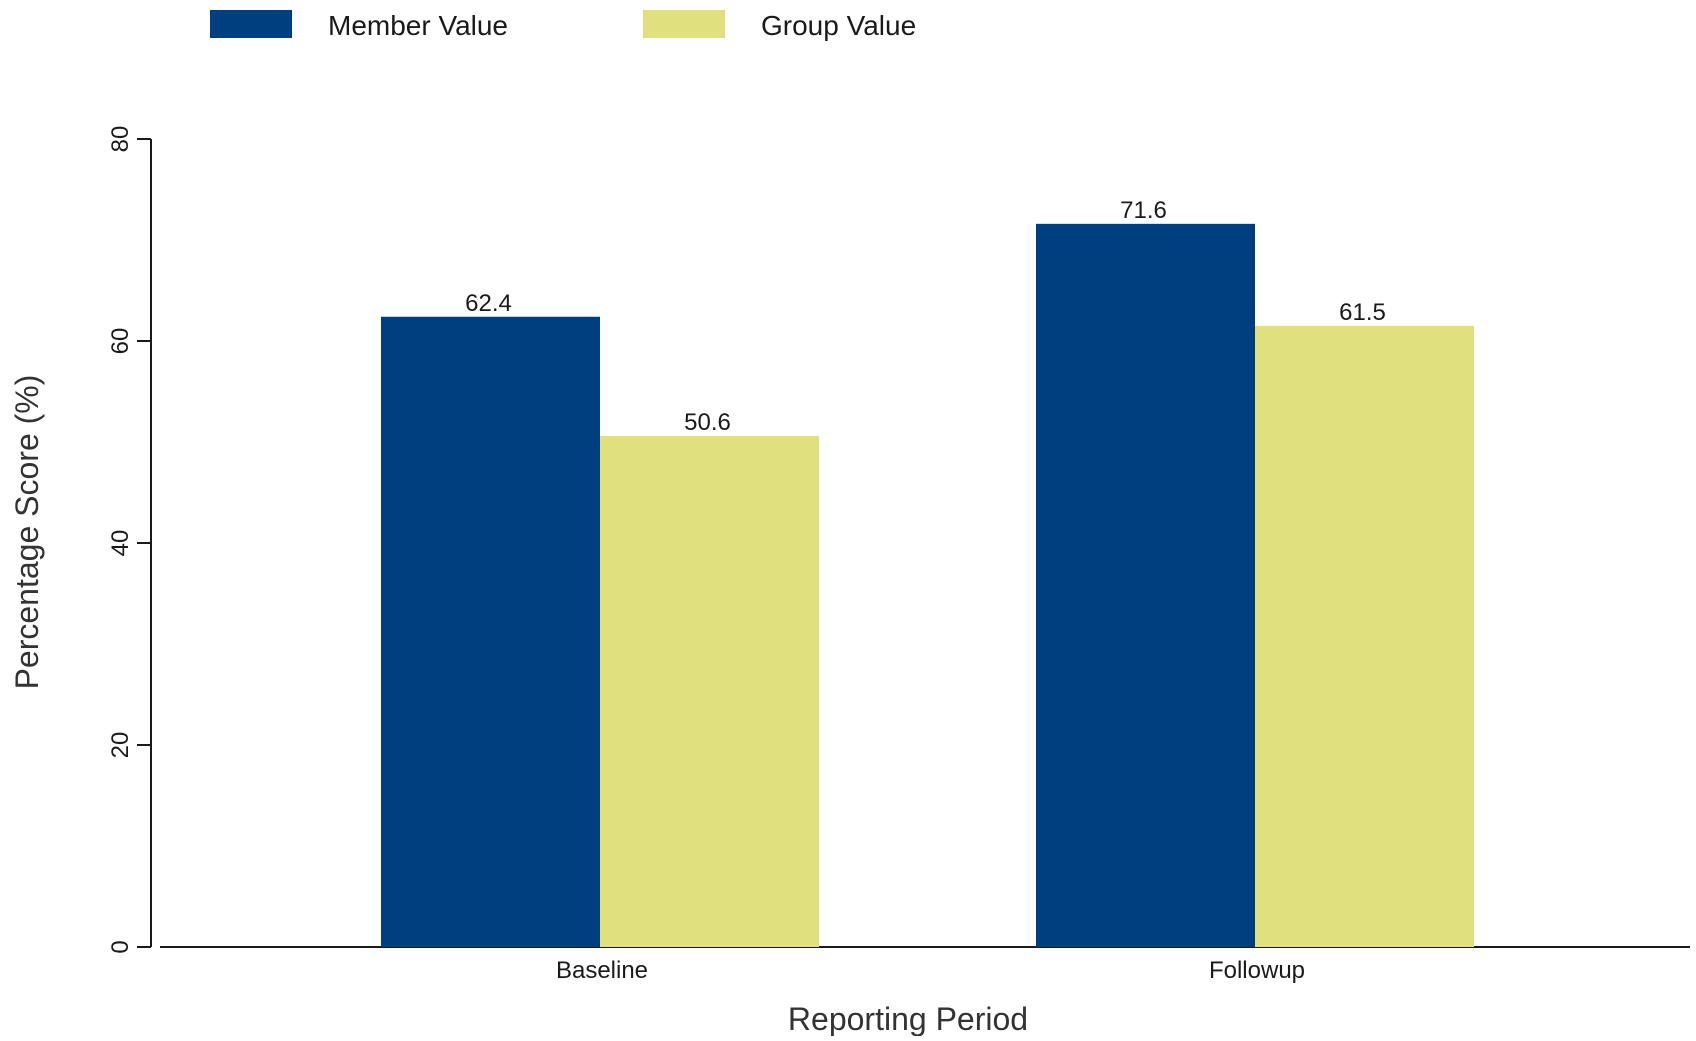 This screenshot has height=1041, width=1696. I want to click on legend-label-2: Group Value, so click(838, 25).